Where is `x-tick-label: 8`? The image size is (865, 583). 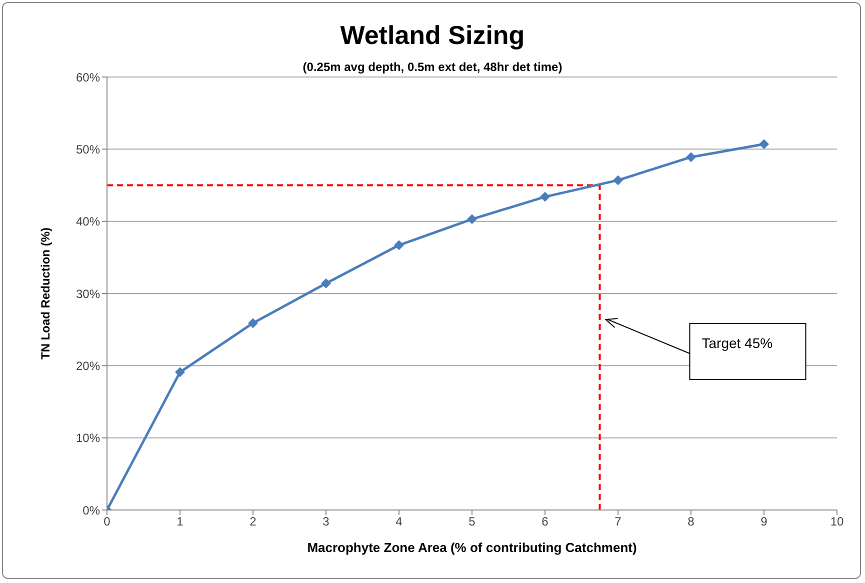
x-tick-label: 8 is located at coordinates (691, 521).